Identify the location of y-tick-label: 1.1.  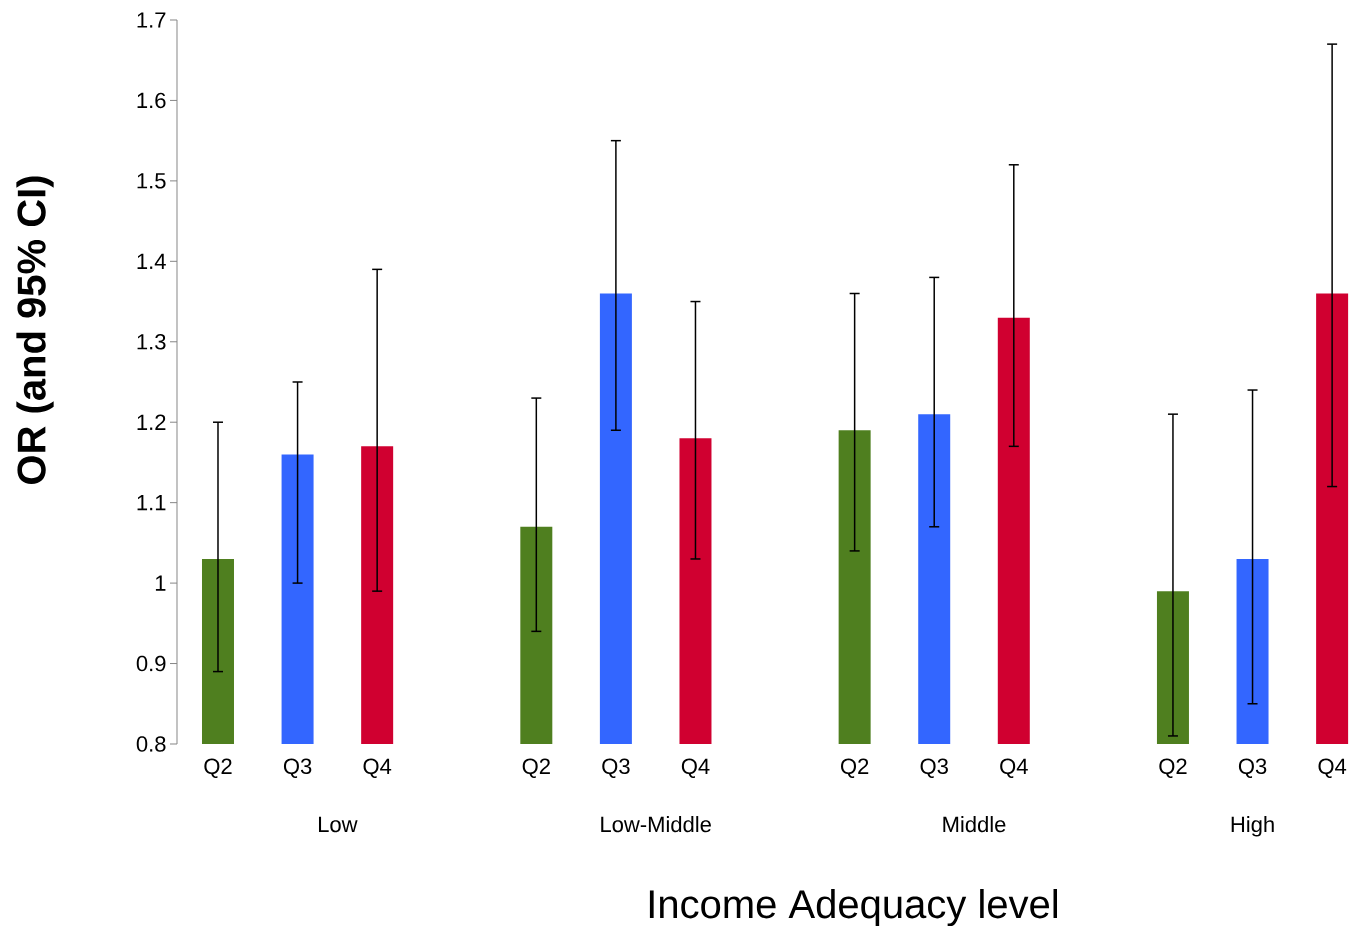
(151, 503).